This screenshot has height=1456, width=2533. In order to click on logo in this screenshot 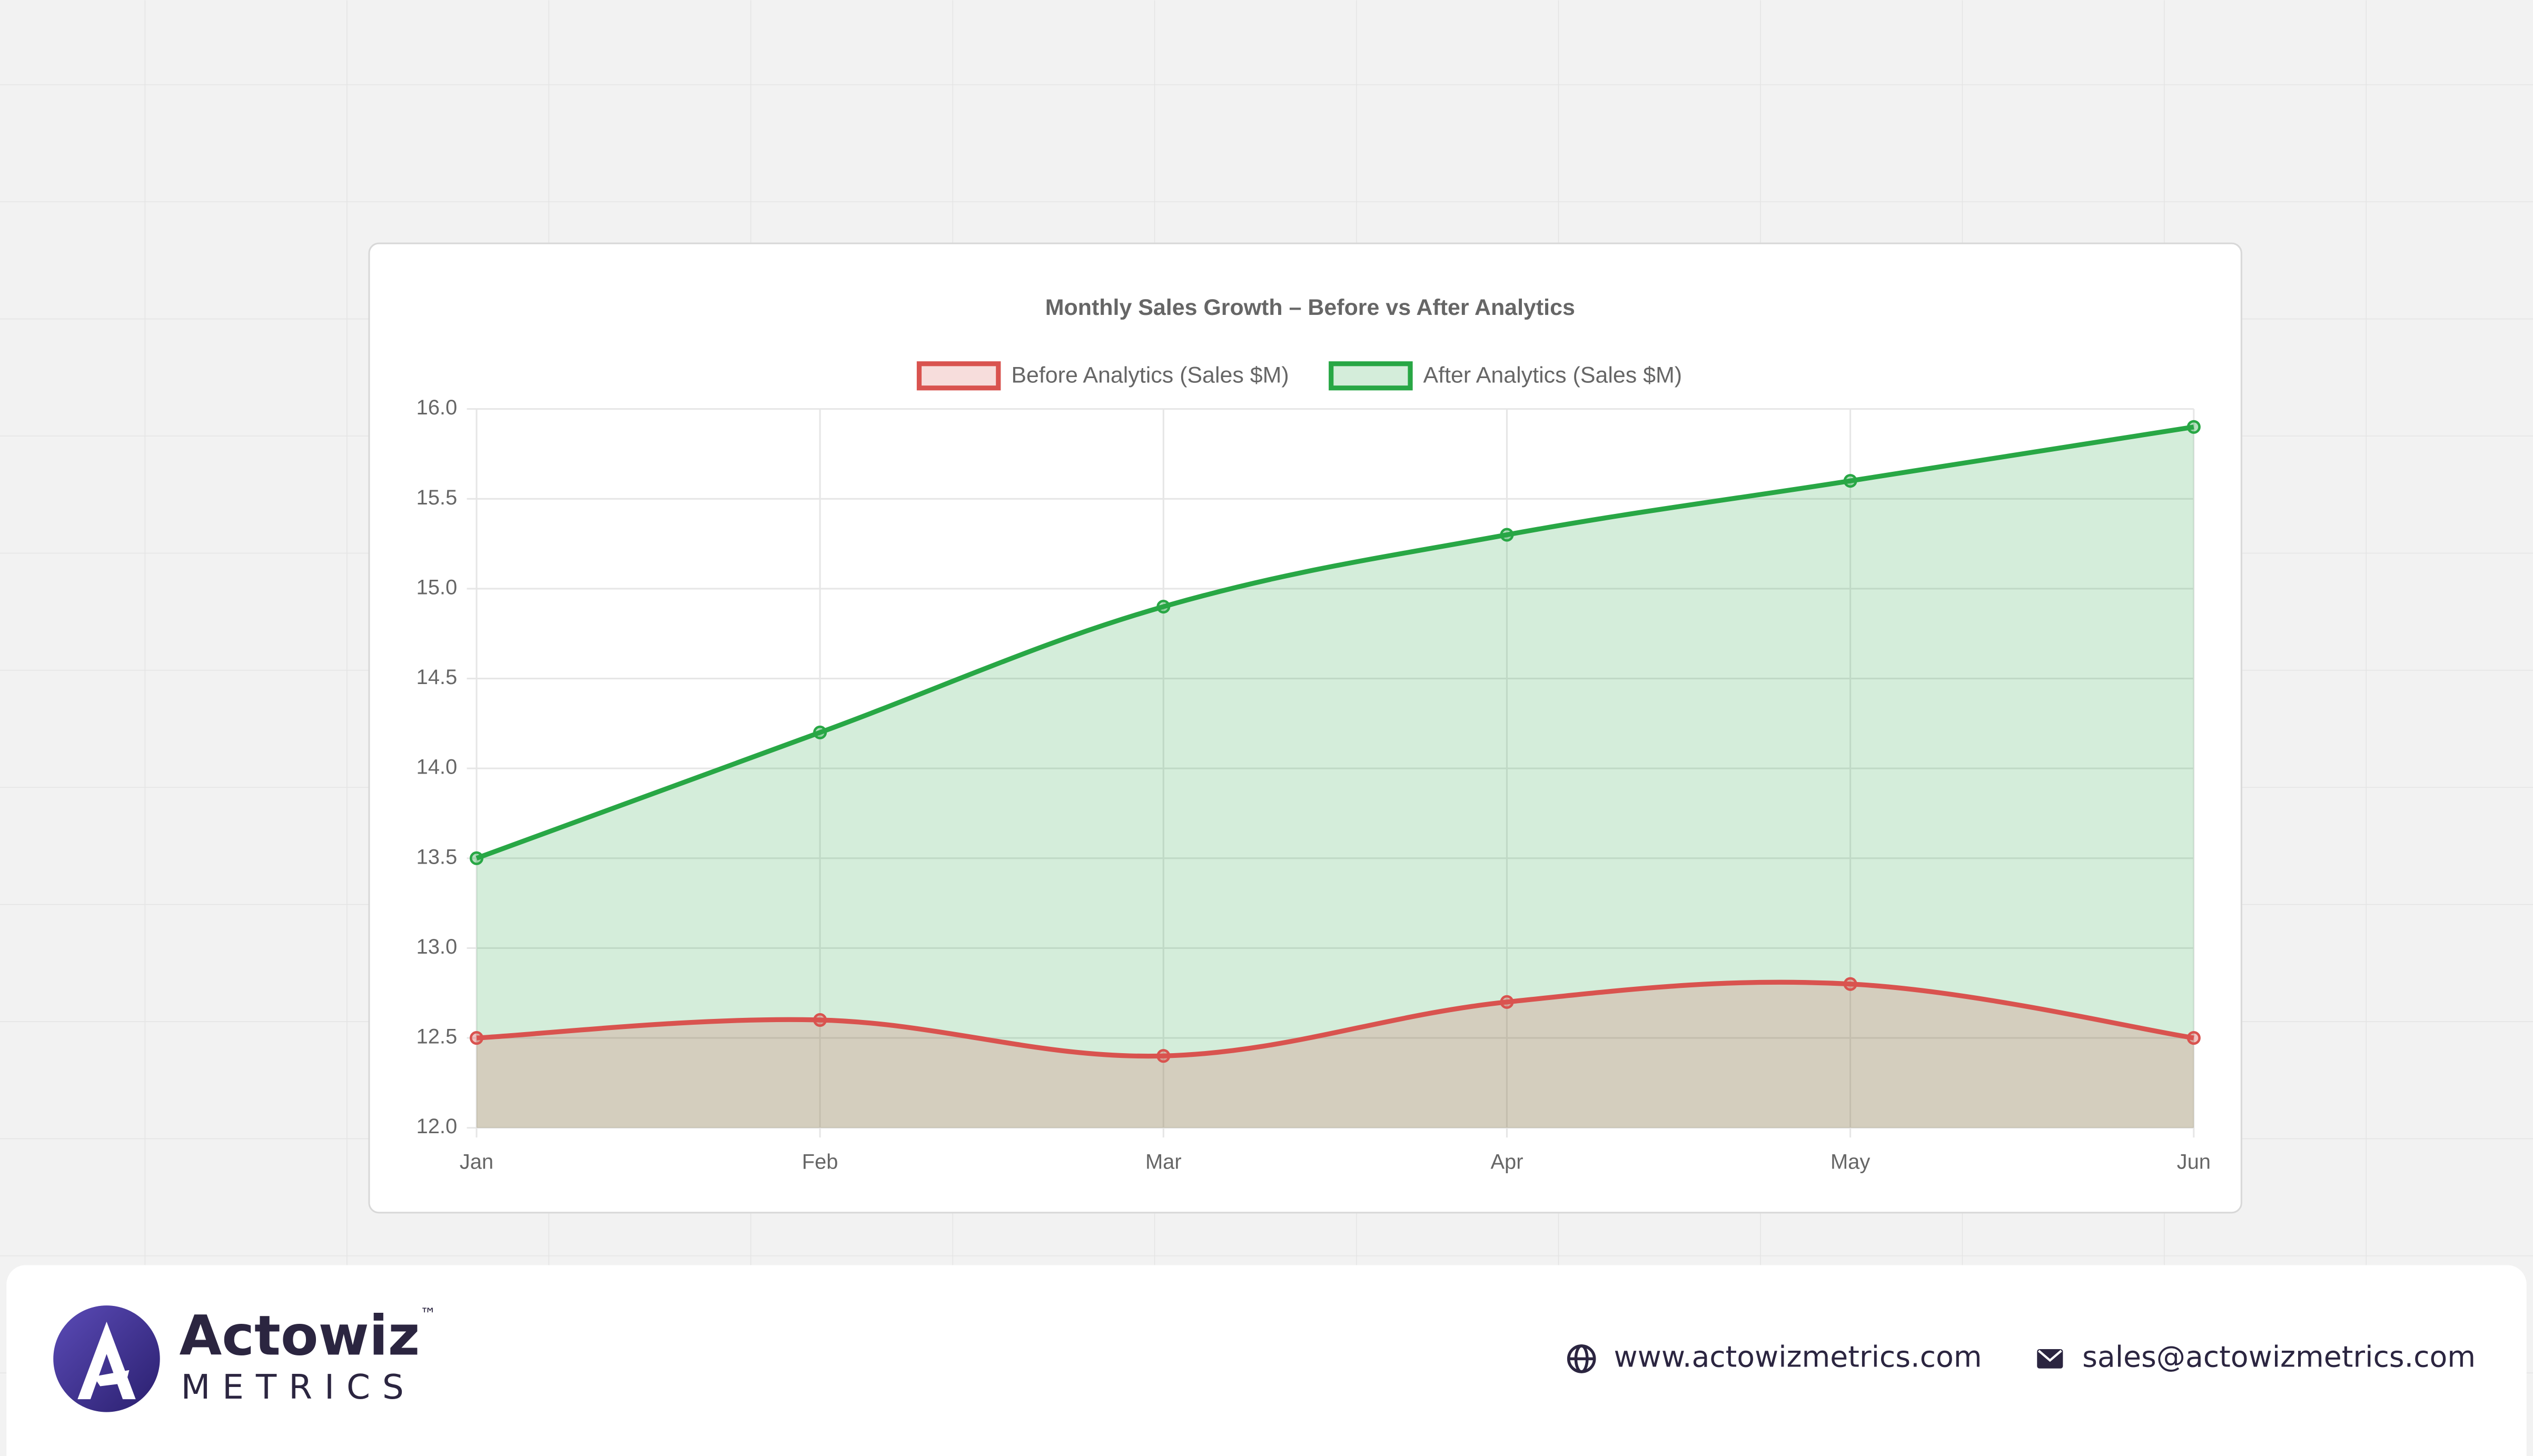, I will do `click(106, 1358)`.